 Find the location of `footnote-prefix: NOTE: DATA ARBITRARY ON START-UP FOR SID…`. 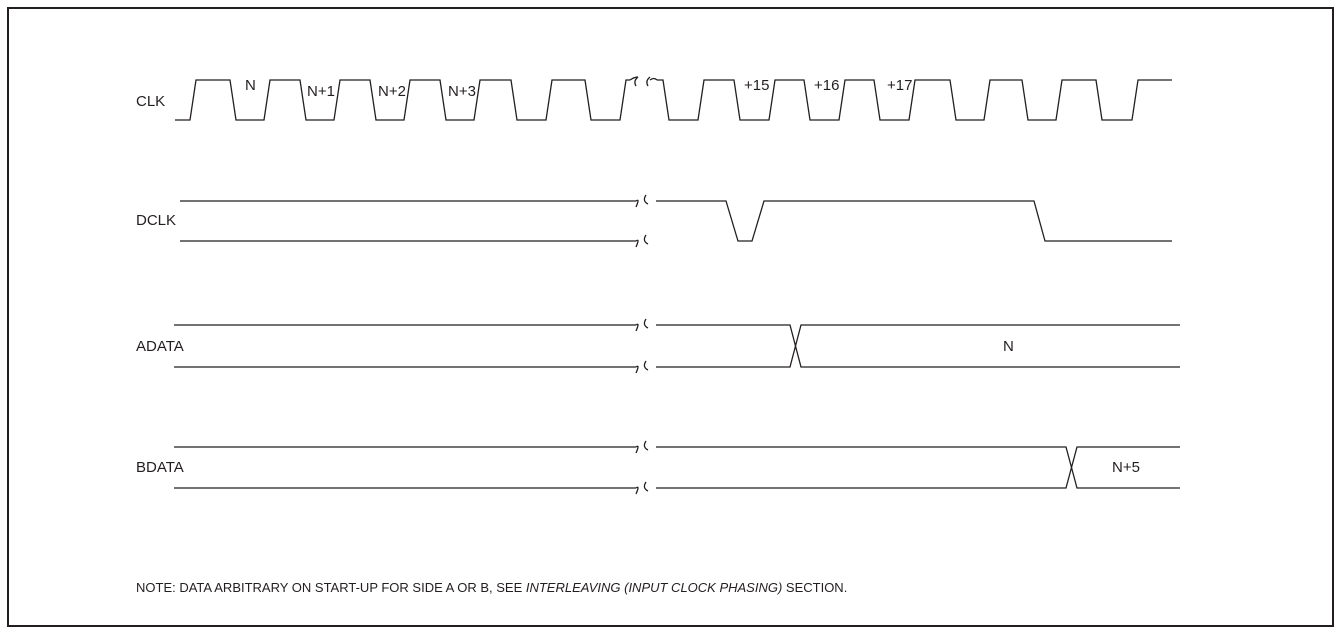

footnote-prefix: NOTE: DATA ARBITRARY ON START-UP FOR SID… is located at coordinates (331, 587).